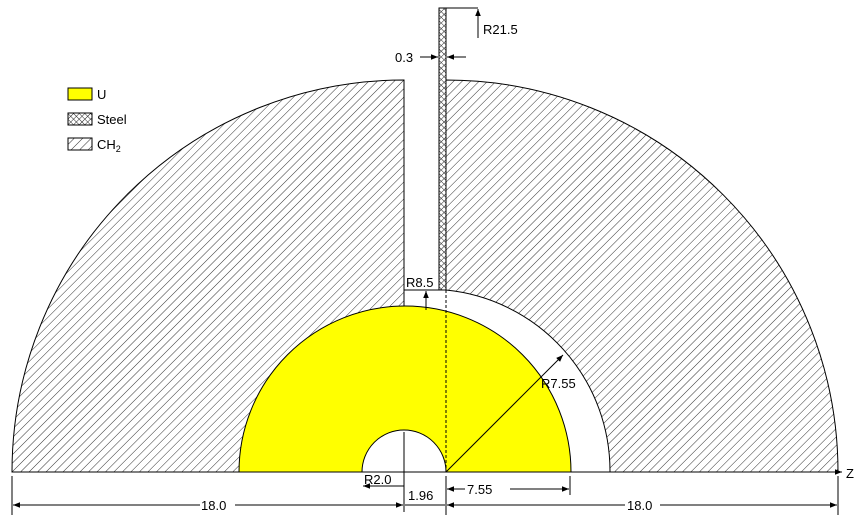  Describe the element at coordinates (442, 149) in the screenshot. I see `steel-rod` at that location.